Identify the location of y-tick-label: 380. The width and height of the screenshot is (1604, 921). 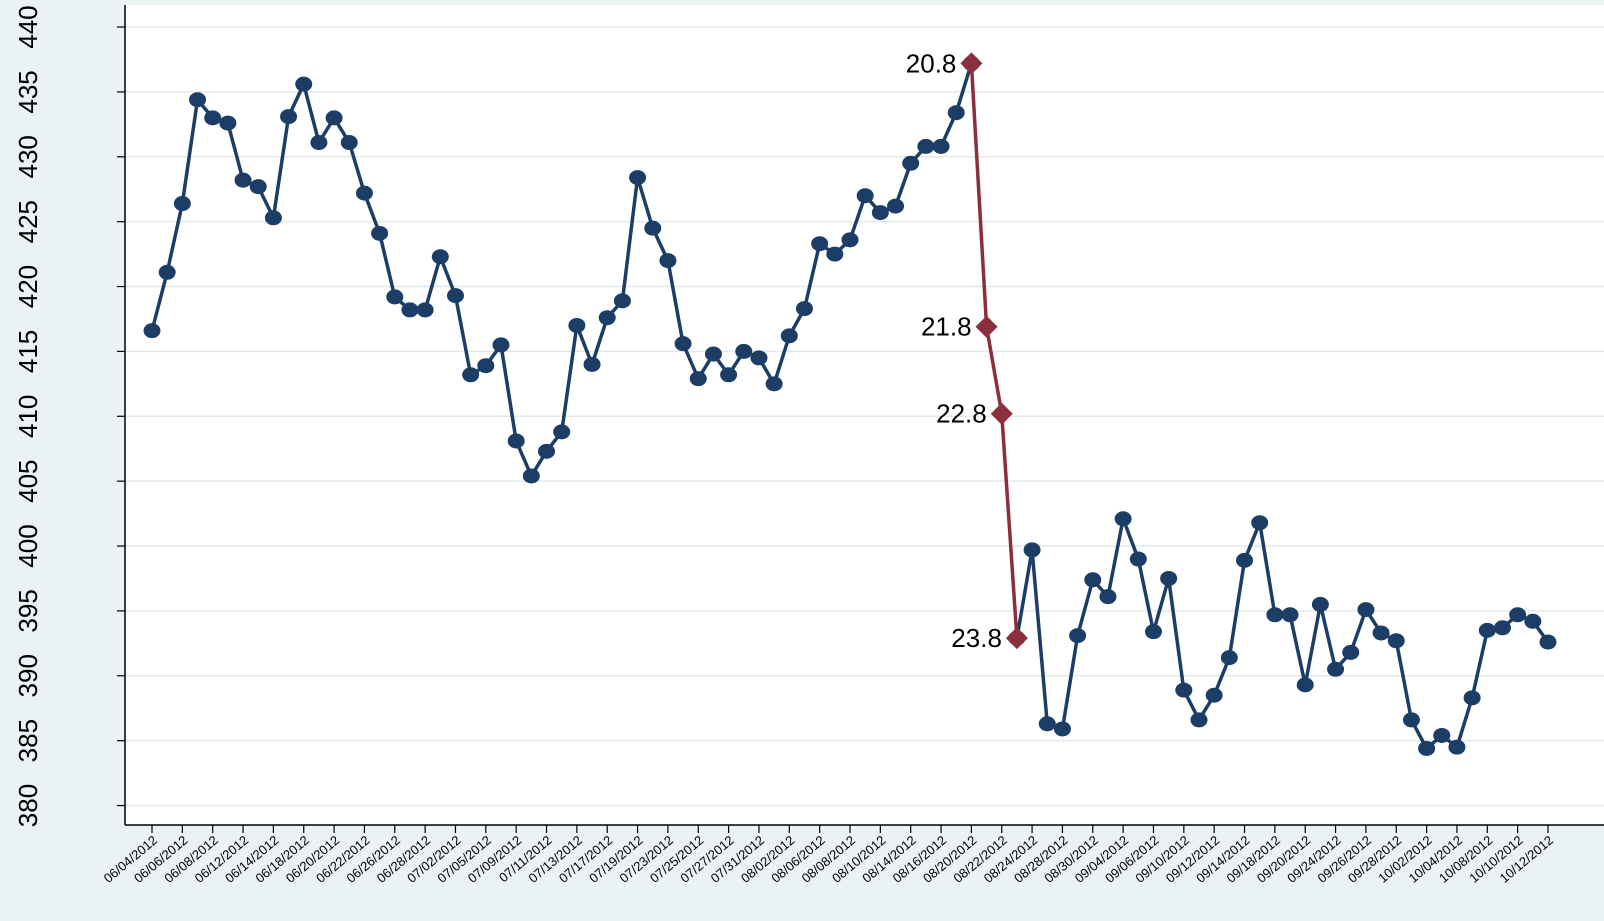
(28, 805).